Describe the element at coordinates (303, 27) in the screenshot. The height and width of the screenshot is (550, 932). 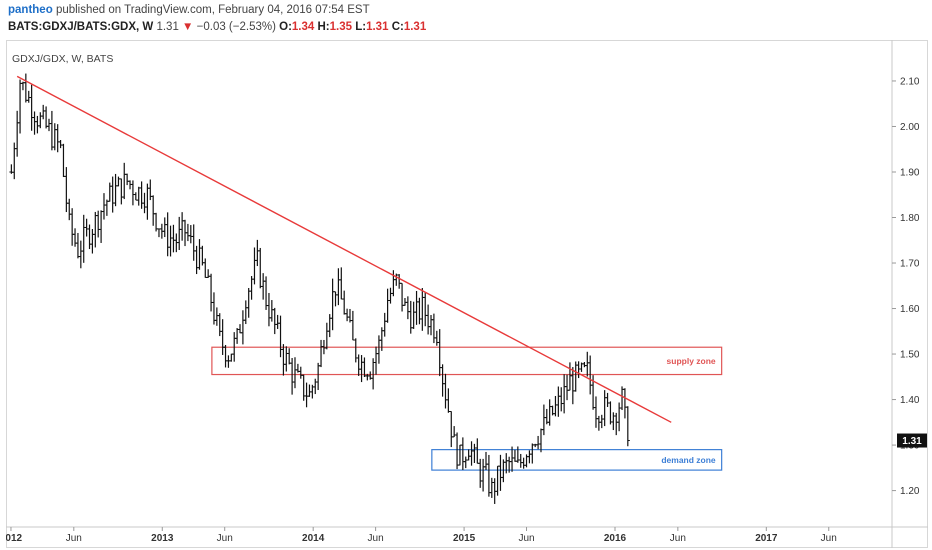
I see `open-value: 1.34` at that location.